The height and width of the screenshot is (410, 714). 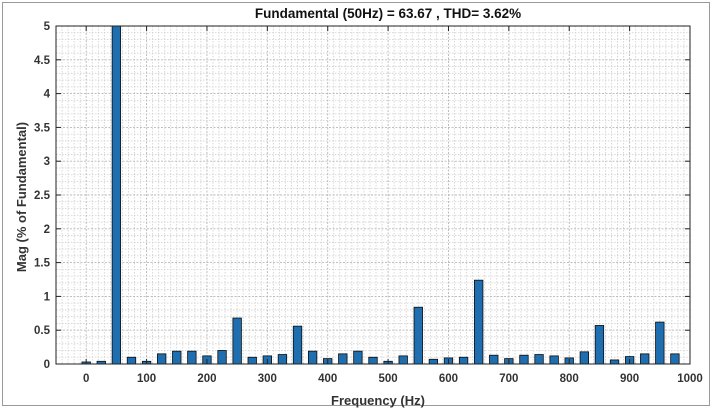 What do you see at coordinates (47, 162) in the screenshot?
I see `y-tick-label: 3` at bounding box center [47, 162].